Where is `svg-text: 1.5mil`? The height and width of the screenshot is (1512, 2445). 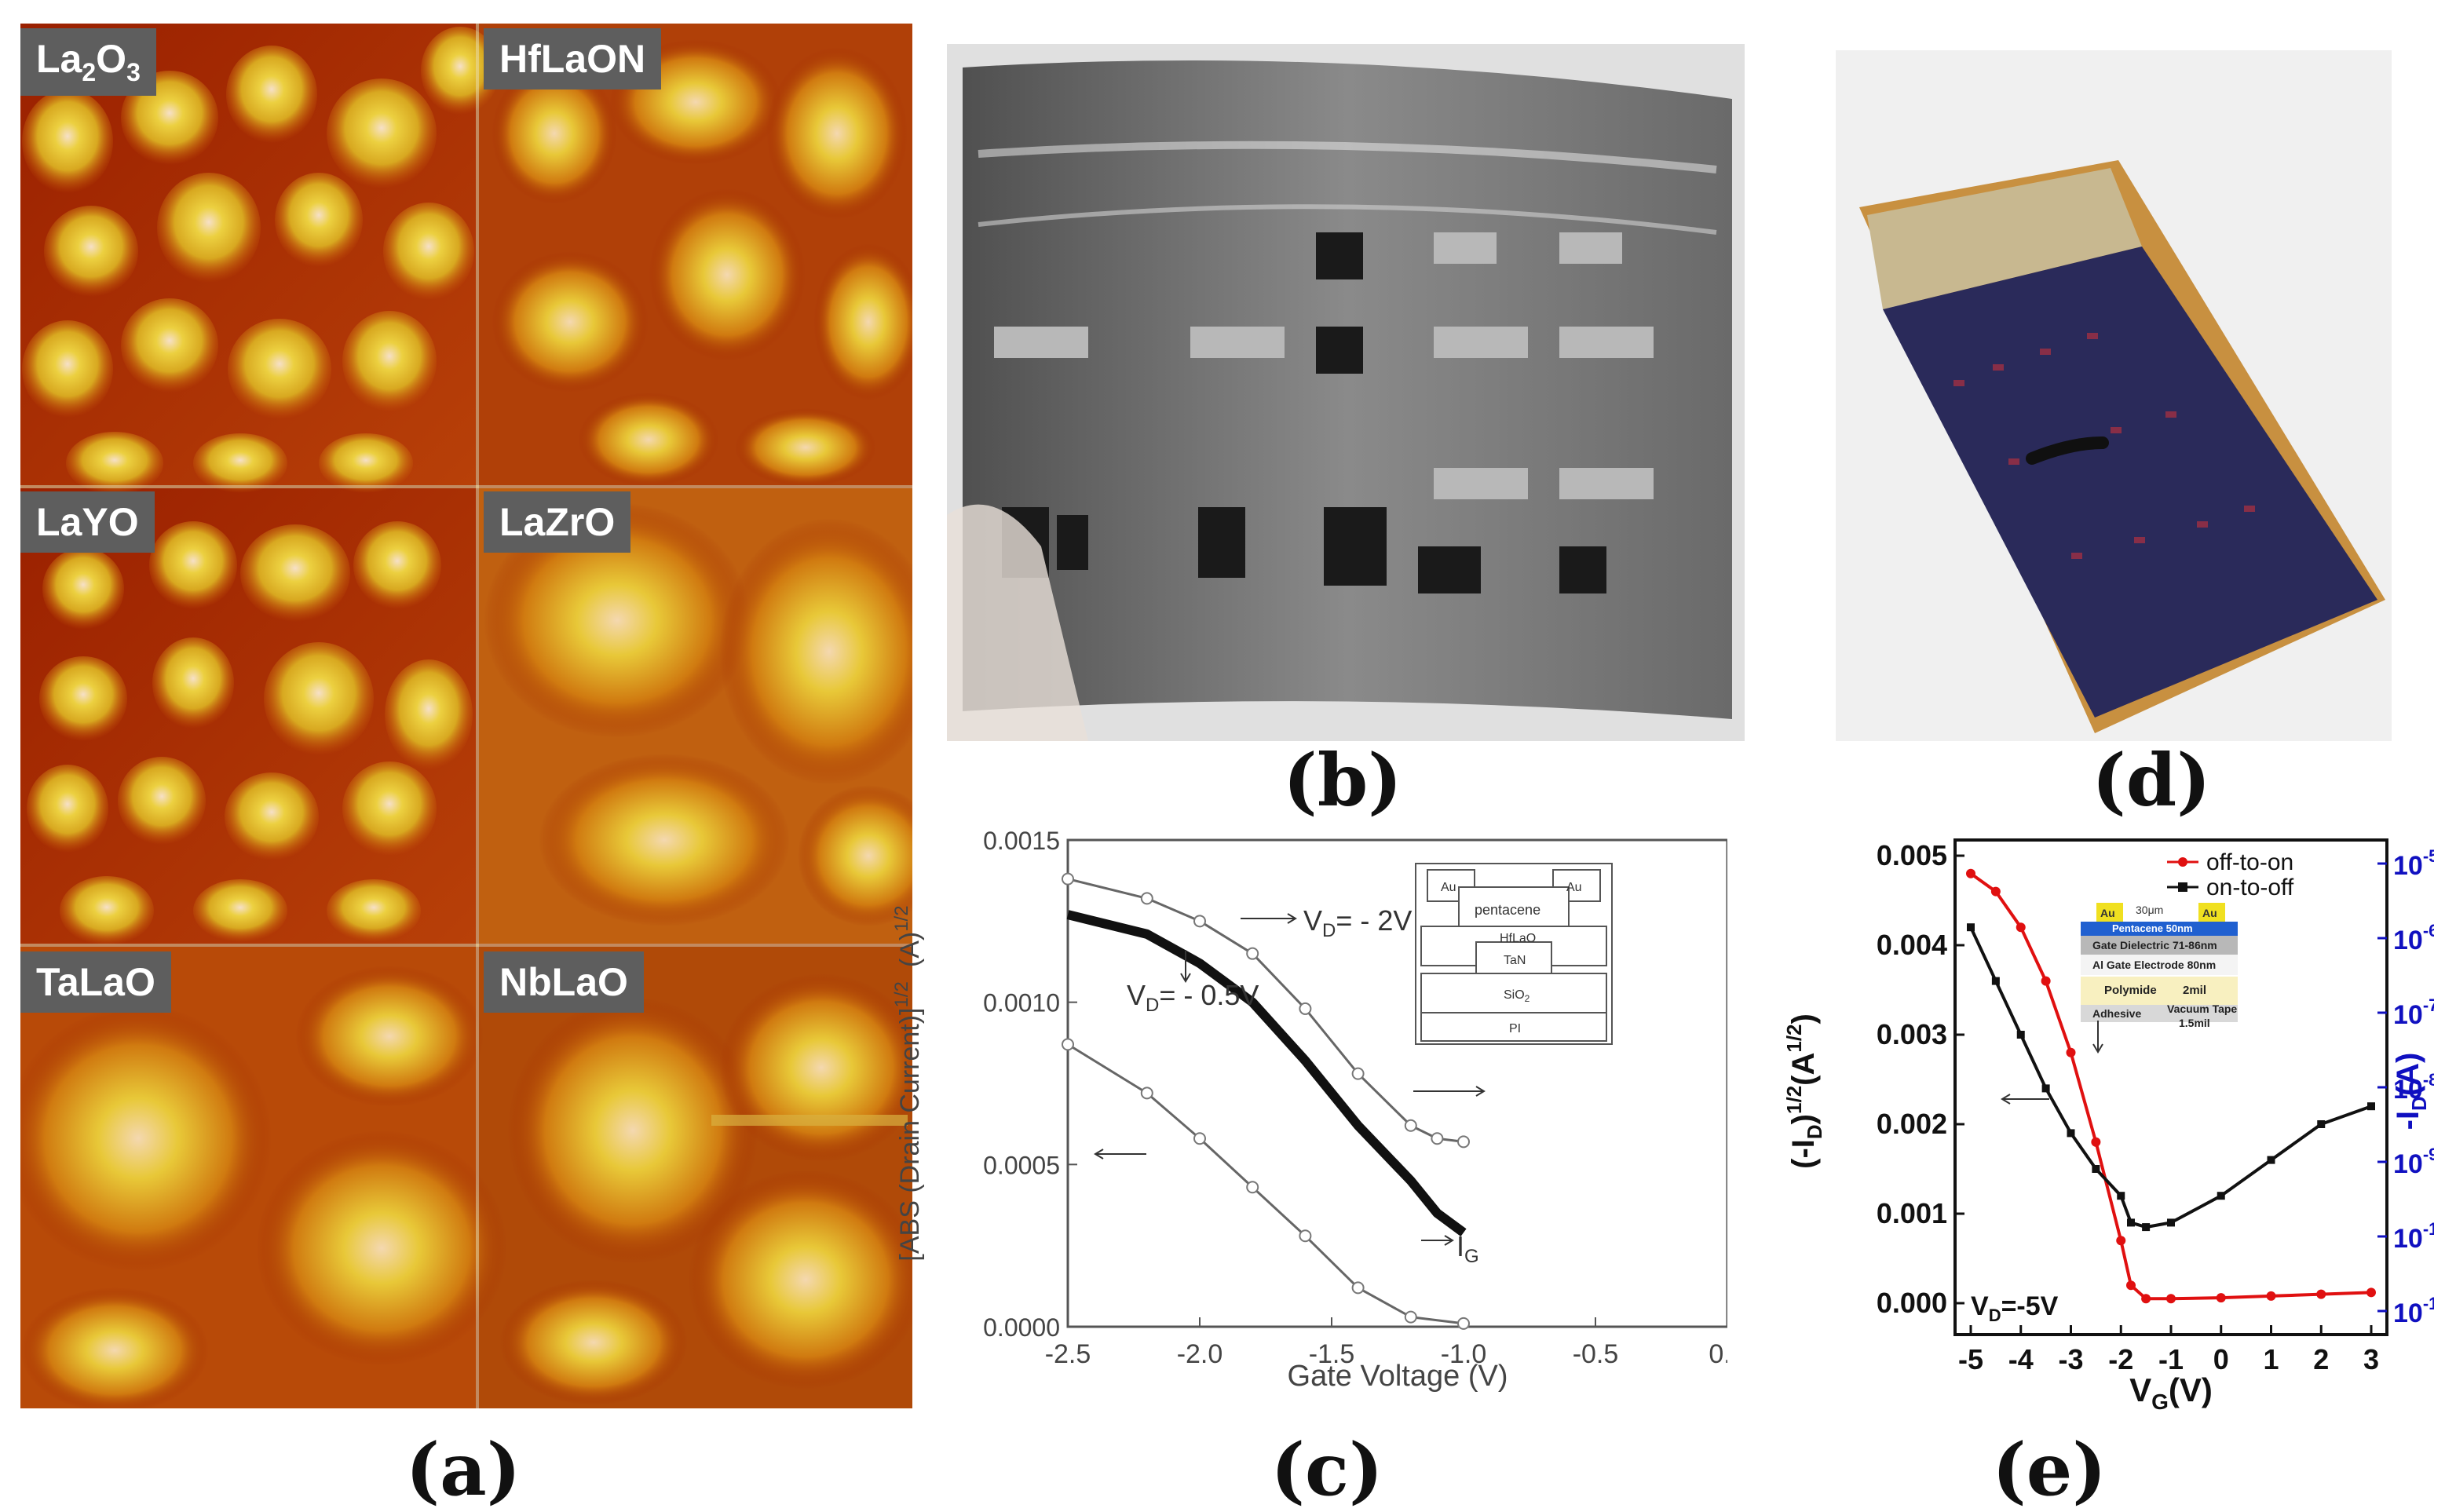 svg-text: 1.5mil is located at coordinates (2194, 1023).